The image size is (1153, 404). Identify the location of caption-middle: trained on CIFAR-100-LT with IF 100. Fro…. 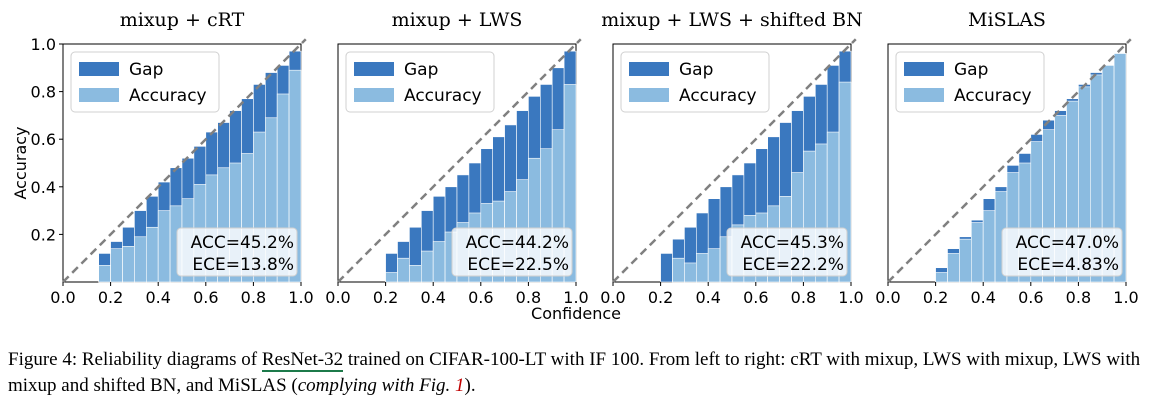
(574, 372).